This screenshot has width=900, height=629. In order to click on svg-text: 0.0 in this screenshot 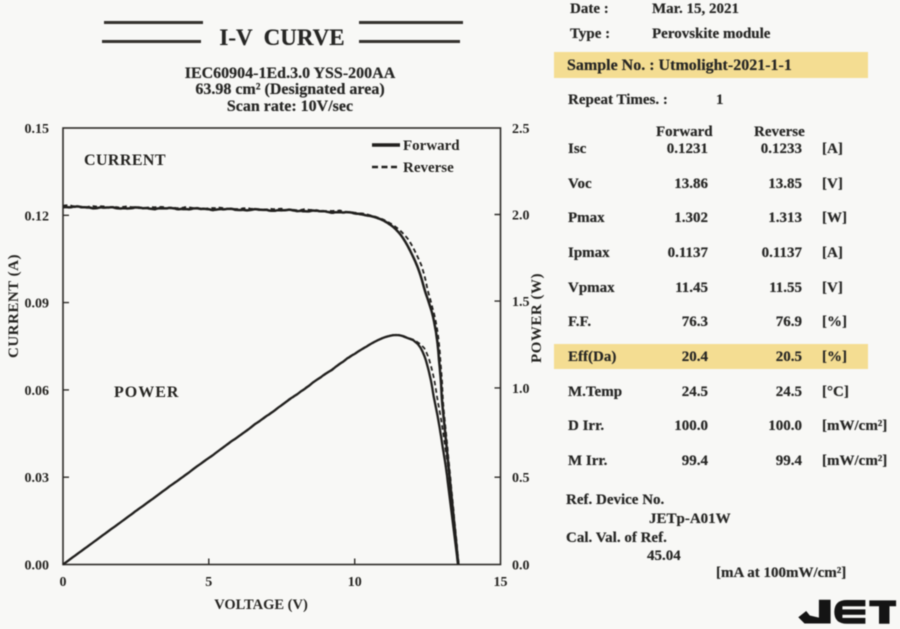, I will do `click(521, 566)`.